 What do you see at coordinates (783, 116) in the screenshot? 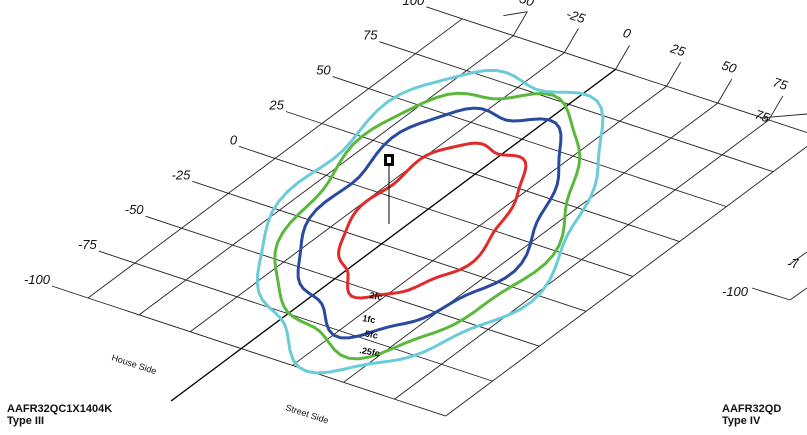
I see `right-axis-cap` at bounding box center [783, 116].